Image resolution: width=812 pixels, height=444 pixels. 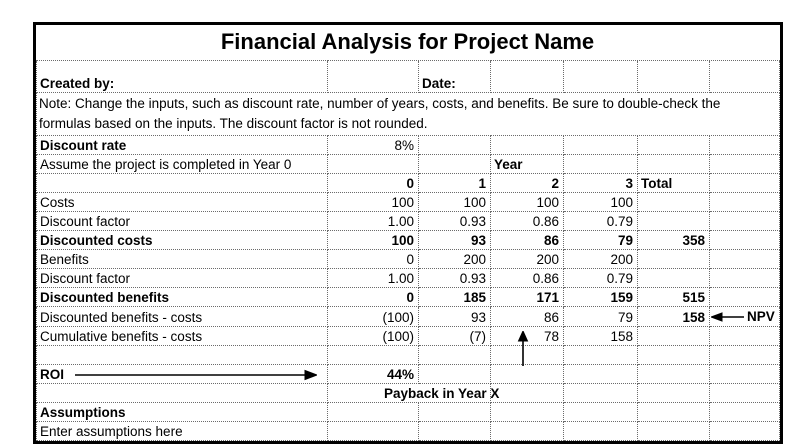 I want to click on roi-row: ROI 44%, so click(x=408, y=374).